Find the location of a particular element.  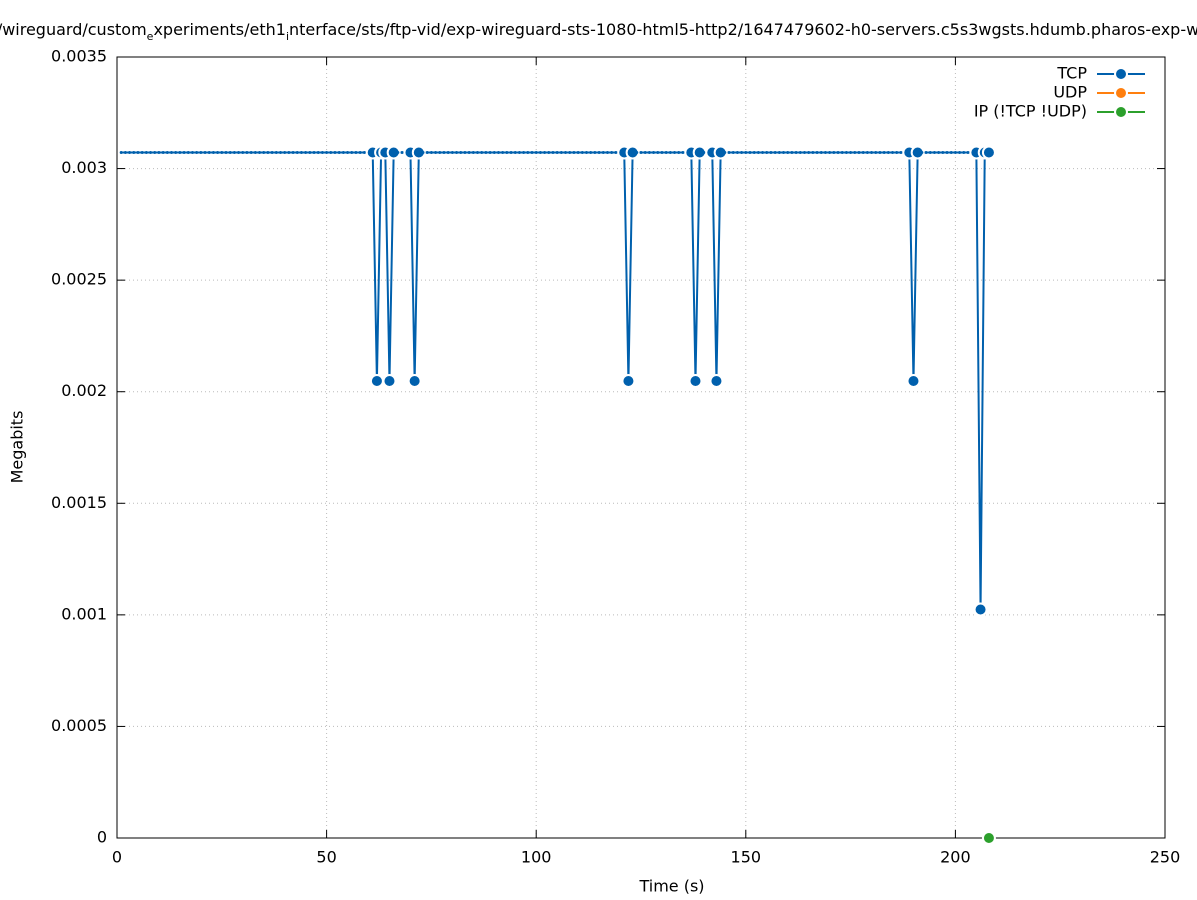

y-tick-label: 0 is located at coordinates (102, 837).